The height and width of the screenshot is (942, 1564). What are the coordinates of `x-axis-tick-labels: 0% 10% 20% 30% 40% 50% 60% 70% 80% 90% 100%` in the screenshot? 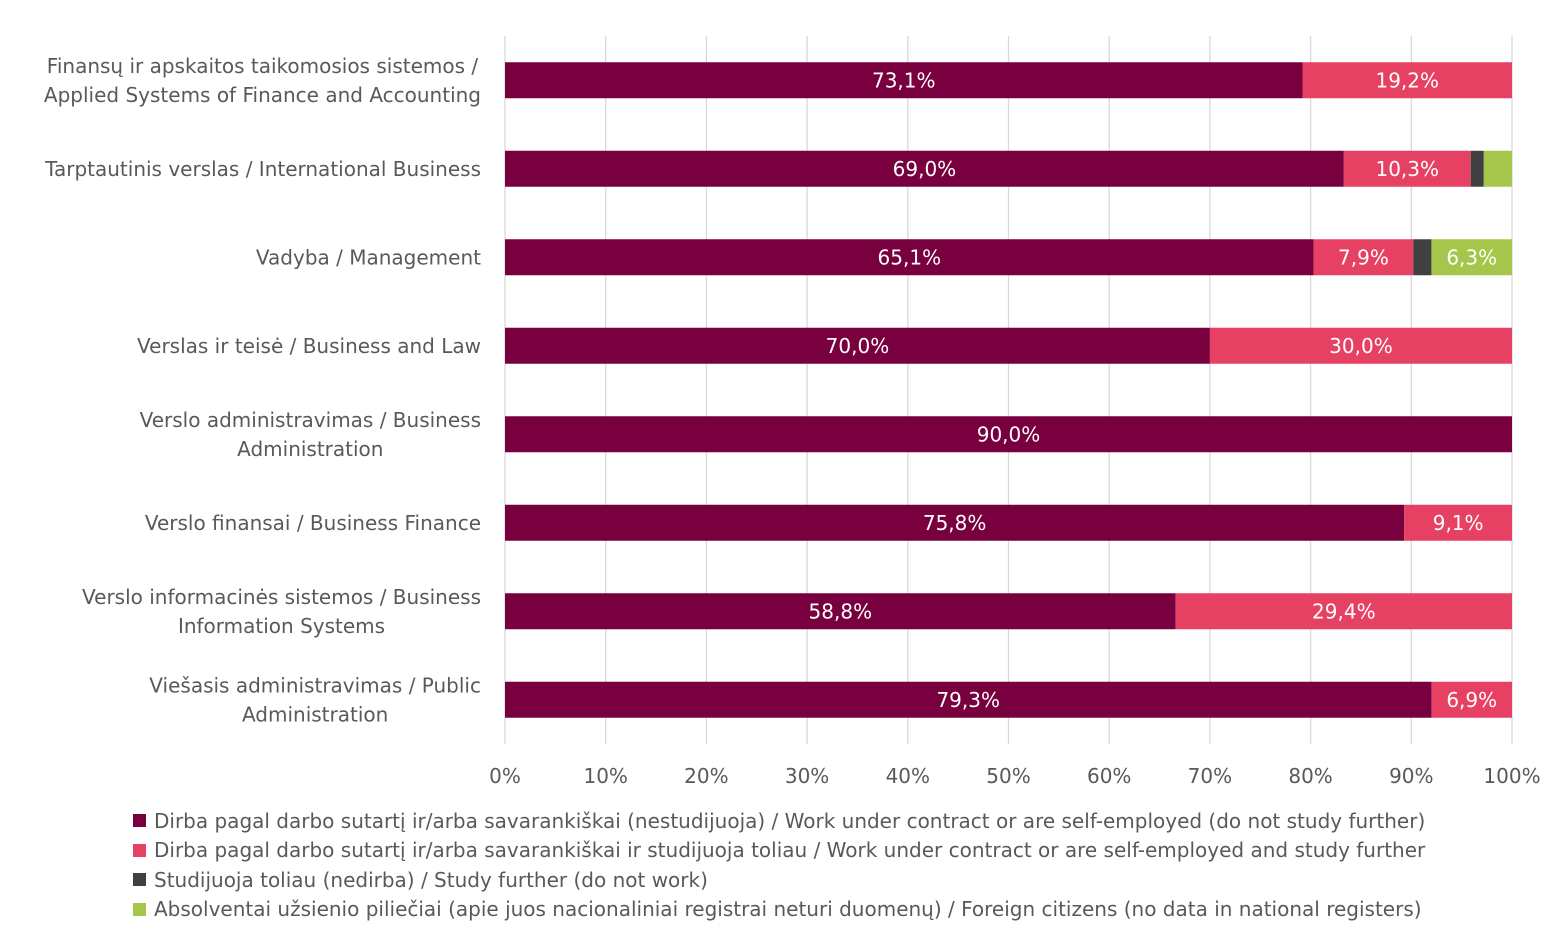 It's located at (1014, 776).